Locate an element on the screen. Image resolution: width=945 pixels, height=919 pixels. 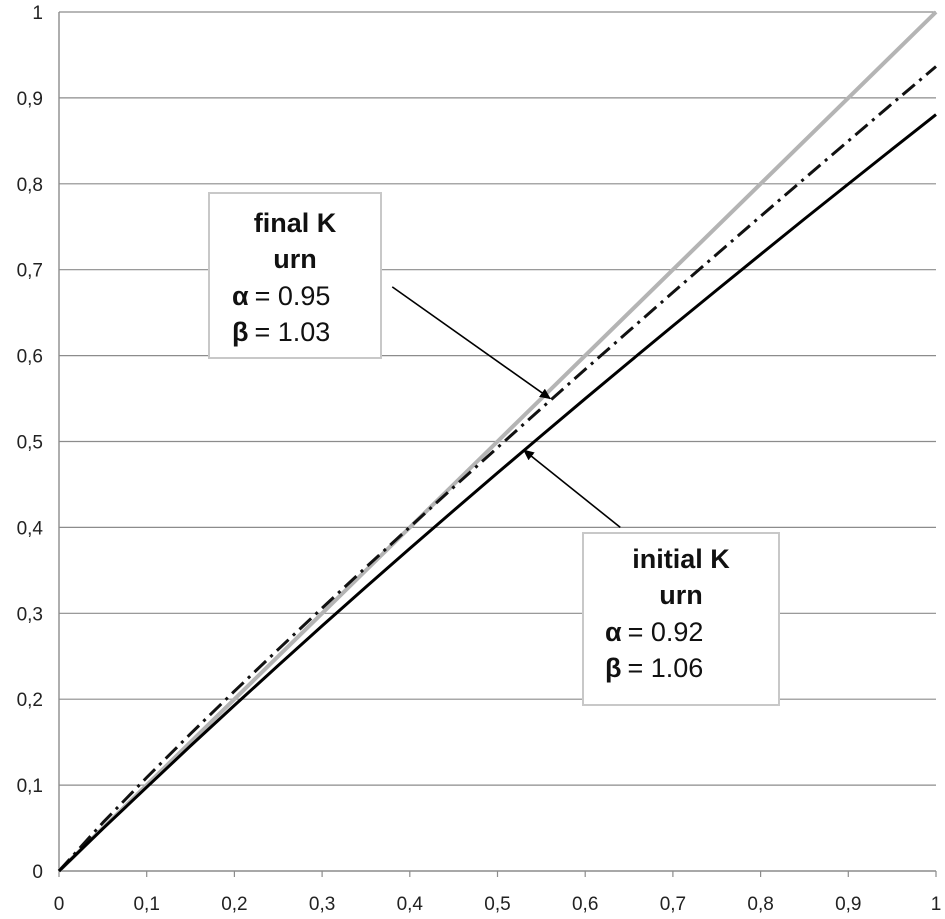
y-tick-label: 0,7 is located at coordinates (30, 271).